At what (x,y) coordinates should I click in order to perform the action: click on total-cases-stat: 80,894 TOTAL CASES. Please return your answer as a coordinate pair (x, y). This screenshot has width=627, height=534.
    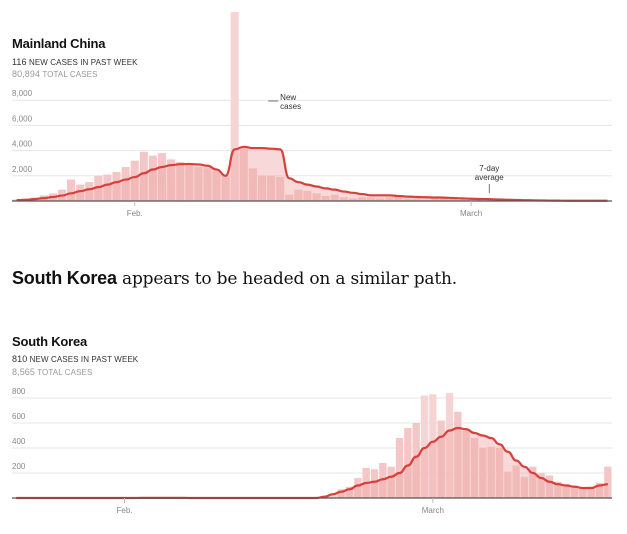
    Looking at the image, I should click on (55, 74).